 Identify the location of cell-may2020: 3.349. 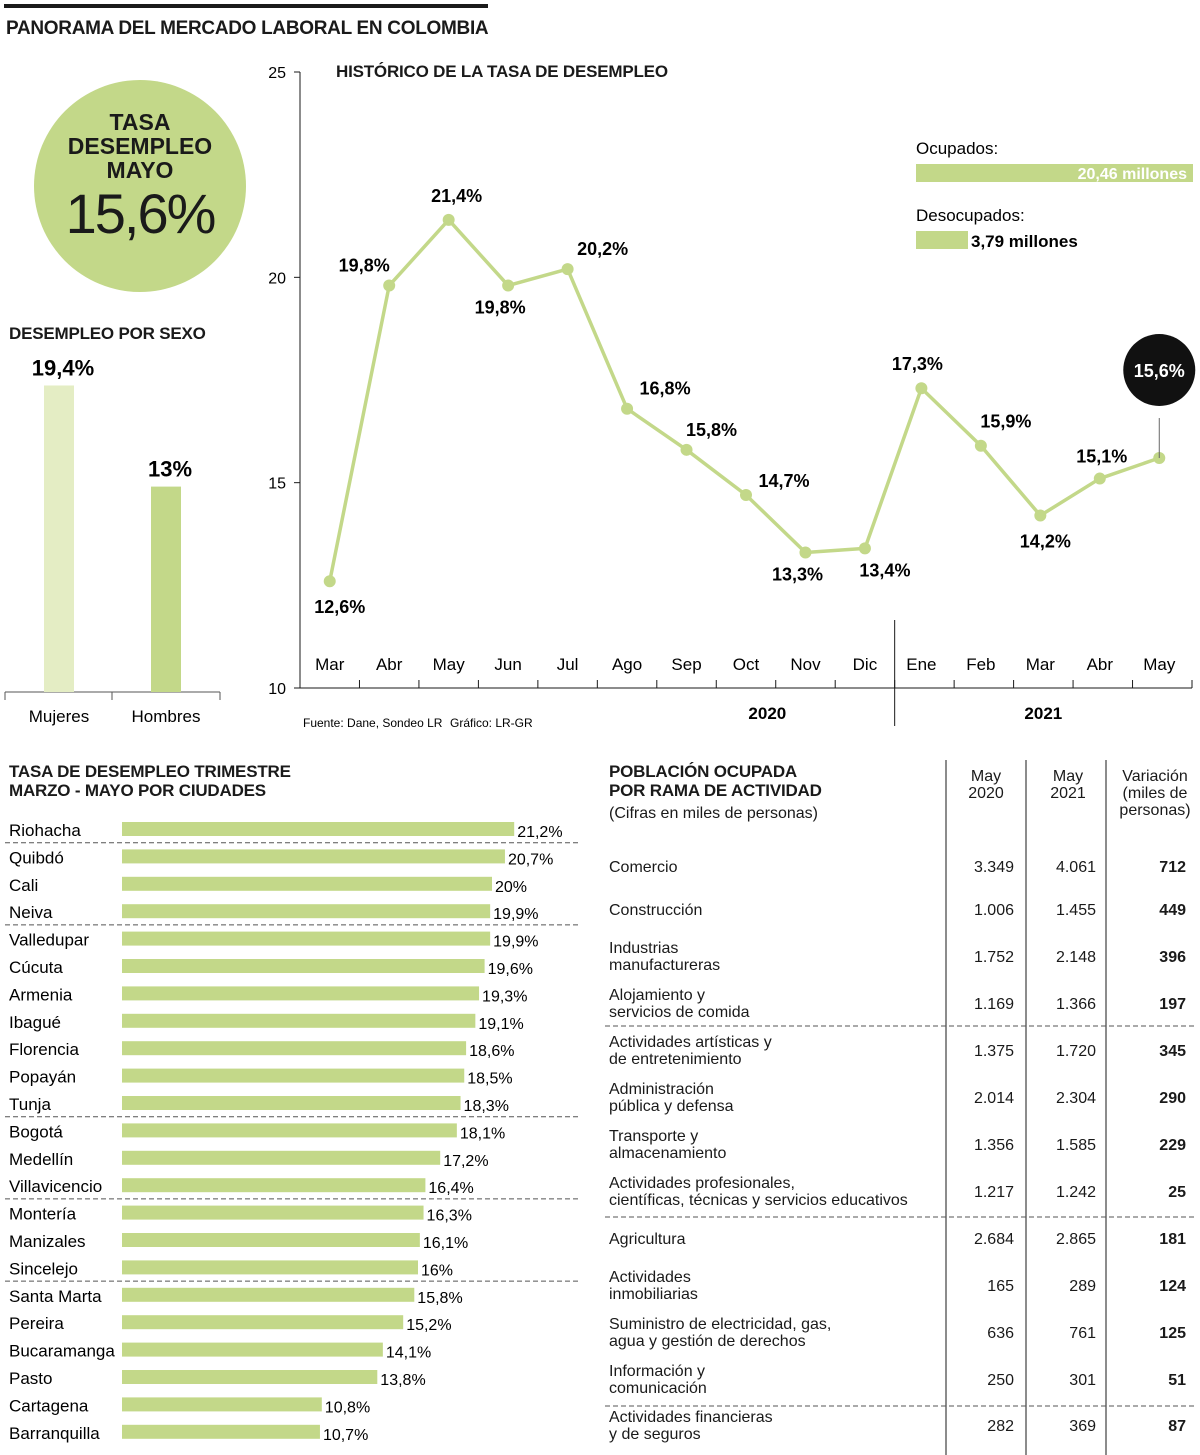
(993, 867).